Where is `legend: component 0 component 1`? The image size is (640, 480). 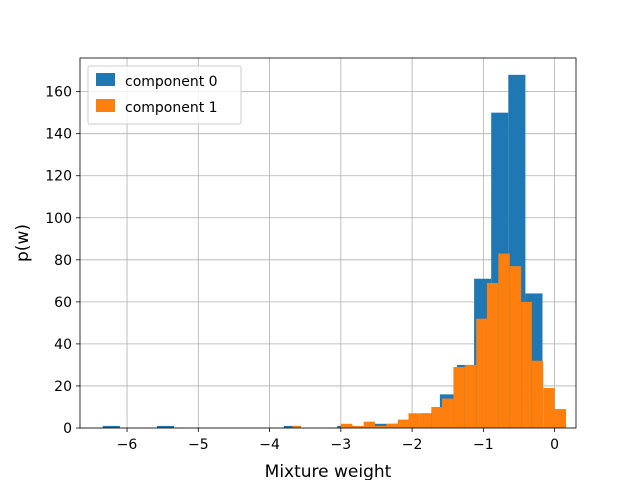
legend: component 0 component 1 is located at coordinates (164, 95).